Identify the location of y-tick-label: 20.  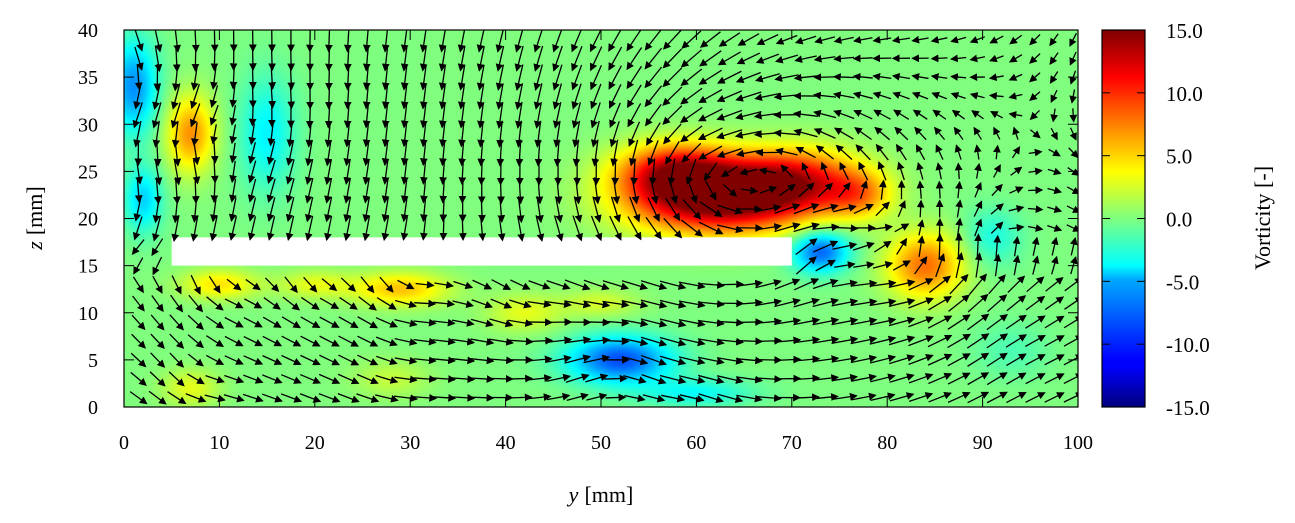
(88, 220).